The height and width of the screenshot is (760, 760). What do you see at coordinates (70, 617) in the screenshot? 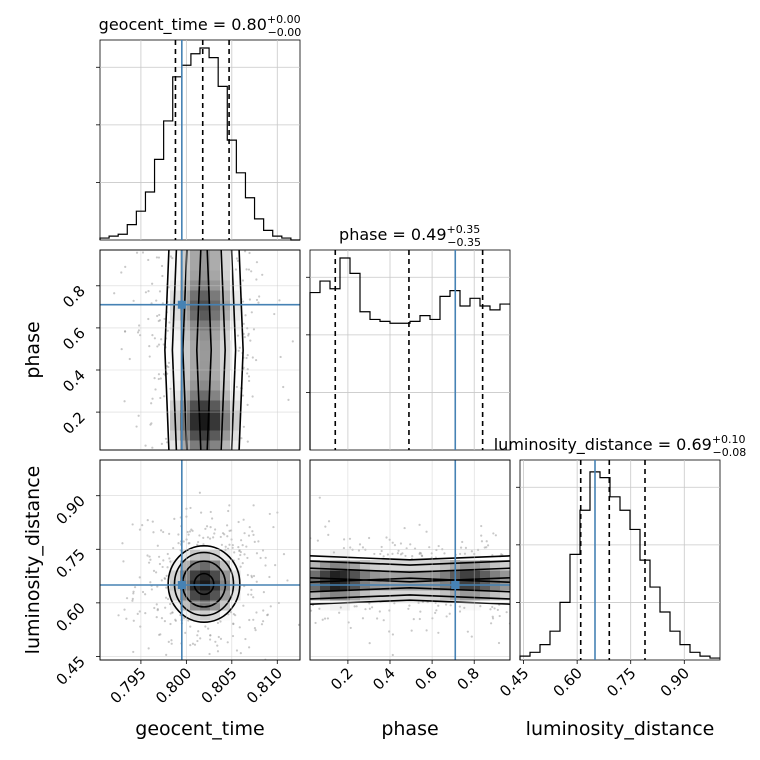
I see `y-tick-label-luminosity_distance: 0.60` at bounding box center [70, 617].